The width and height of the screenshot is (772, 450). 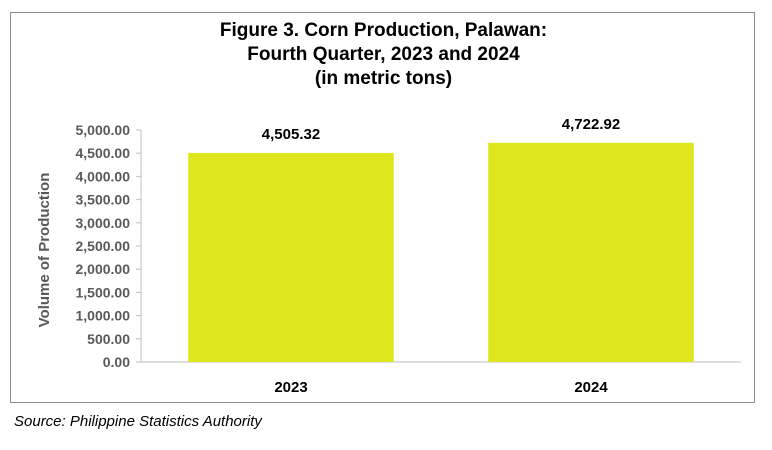 I want to click on chart-title-line-2: Fourth Quarter, 2023 and 2024, so click(x=383, y=54).